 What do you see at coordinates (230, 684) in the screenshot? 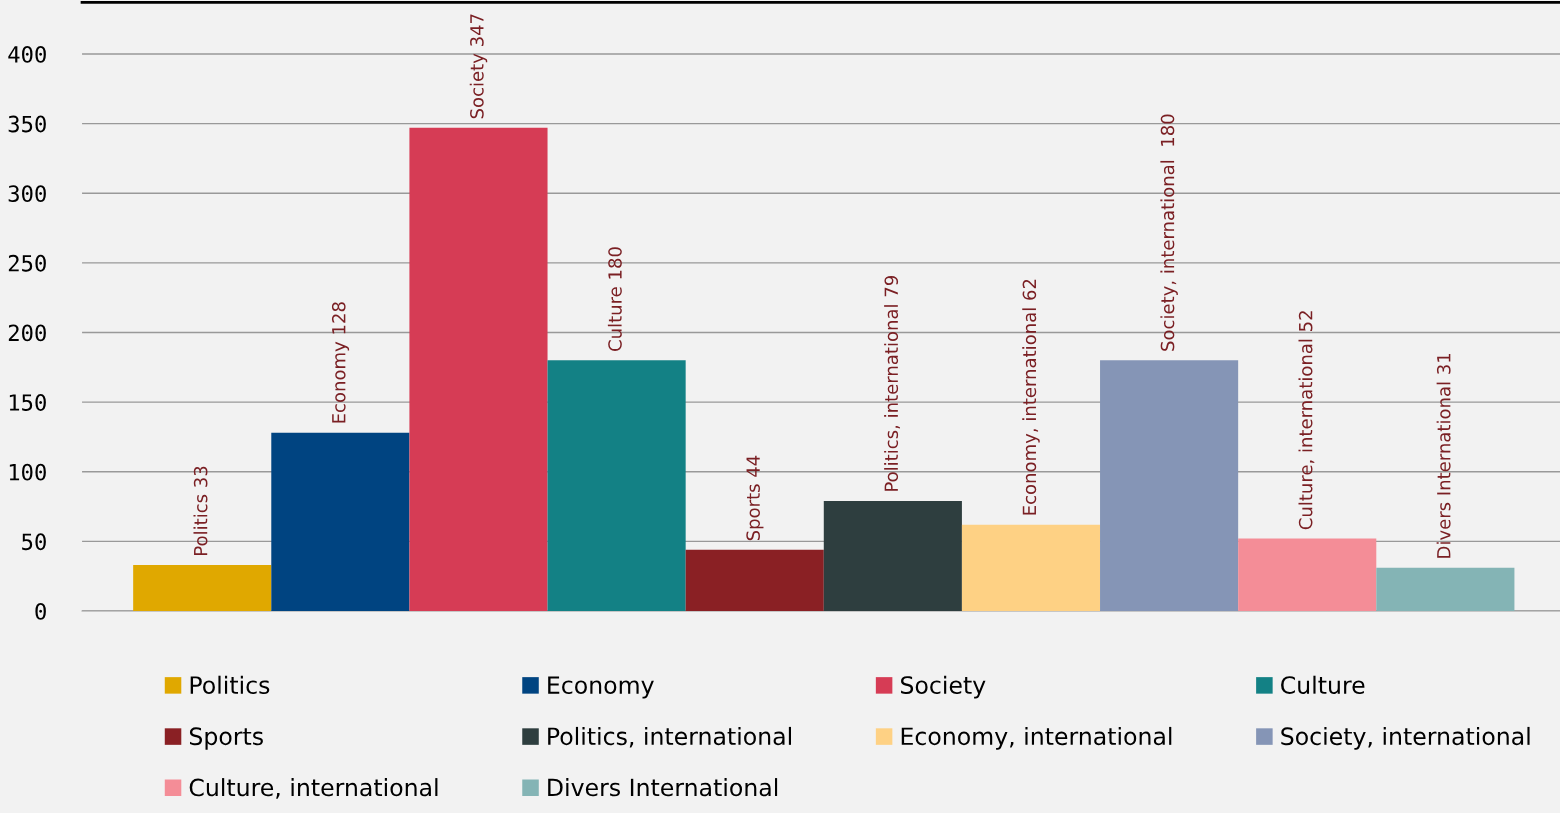
I see `legend-label: Politics` at bounding box center [230, 684].